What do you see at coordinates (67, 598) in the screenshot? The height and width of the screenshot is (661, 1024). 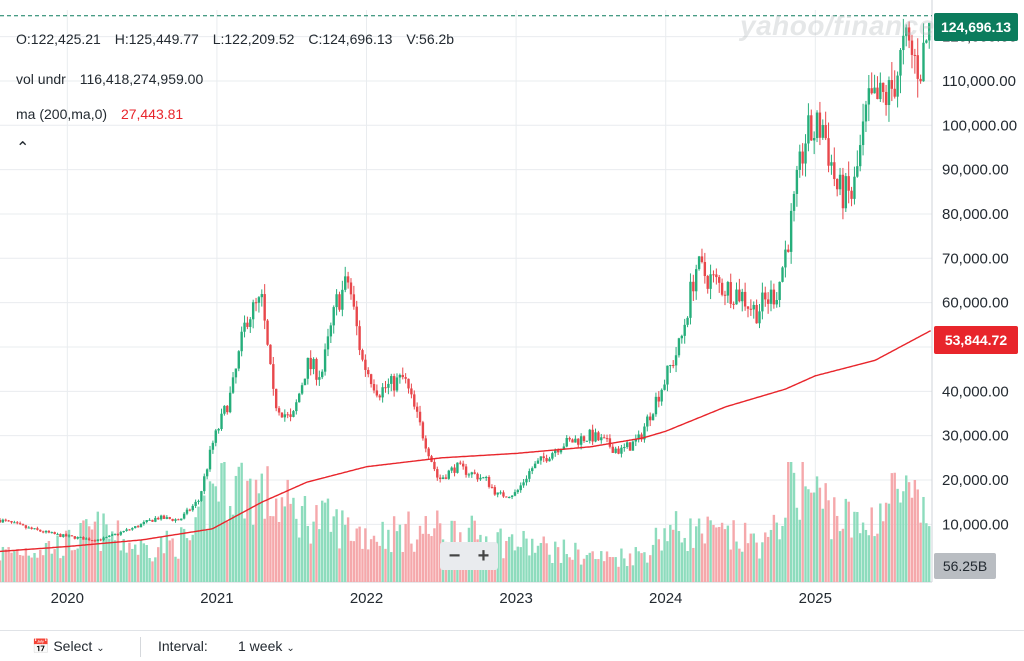 I see `x-tick-label: 2020` at bounding box center [67, 598].